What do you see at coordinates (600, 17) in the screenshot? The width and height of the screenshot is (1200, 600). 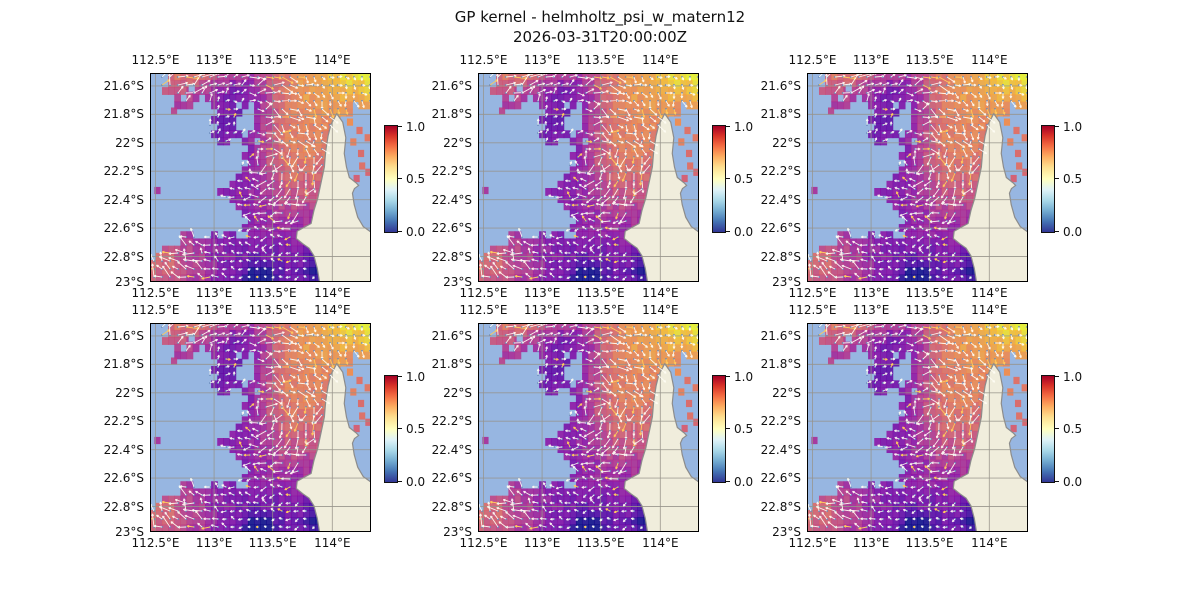 I see `figure-title: GP kernel - helmholtz_psi_w_matern12` at bounding box center [600, 17].